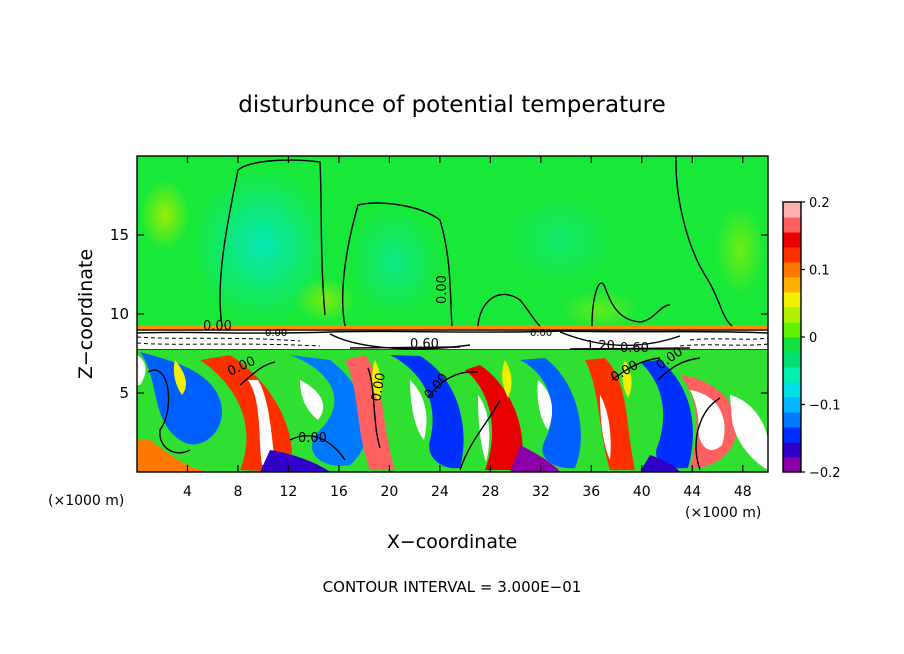 The image size is (904, 654). What do you see at coordinates (389, 492) in the screenshot?
I see `x-tick-label: 20` at bounding box center [389, 492].